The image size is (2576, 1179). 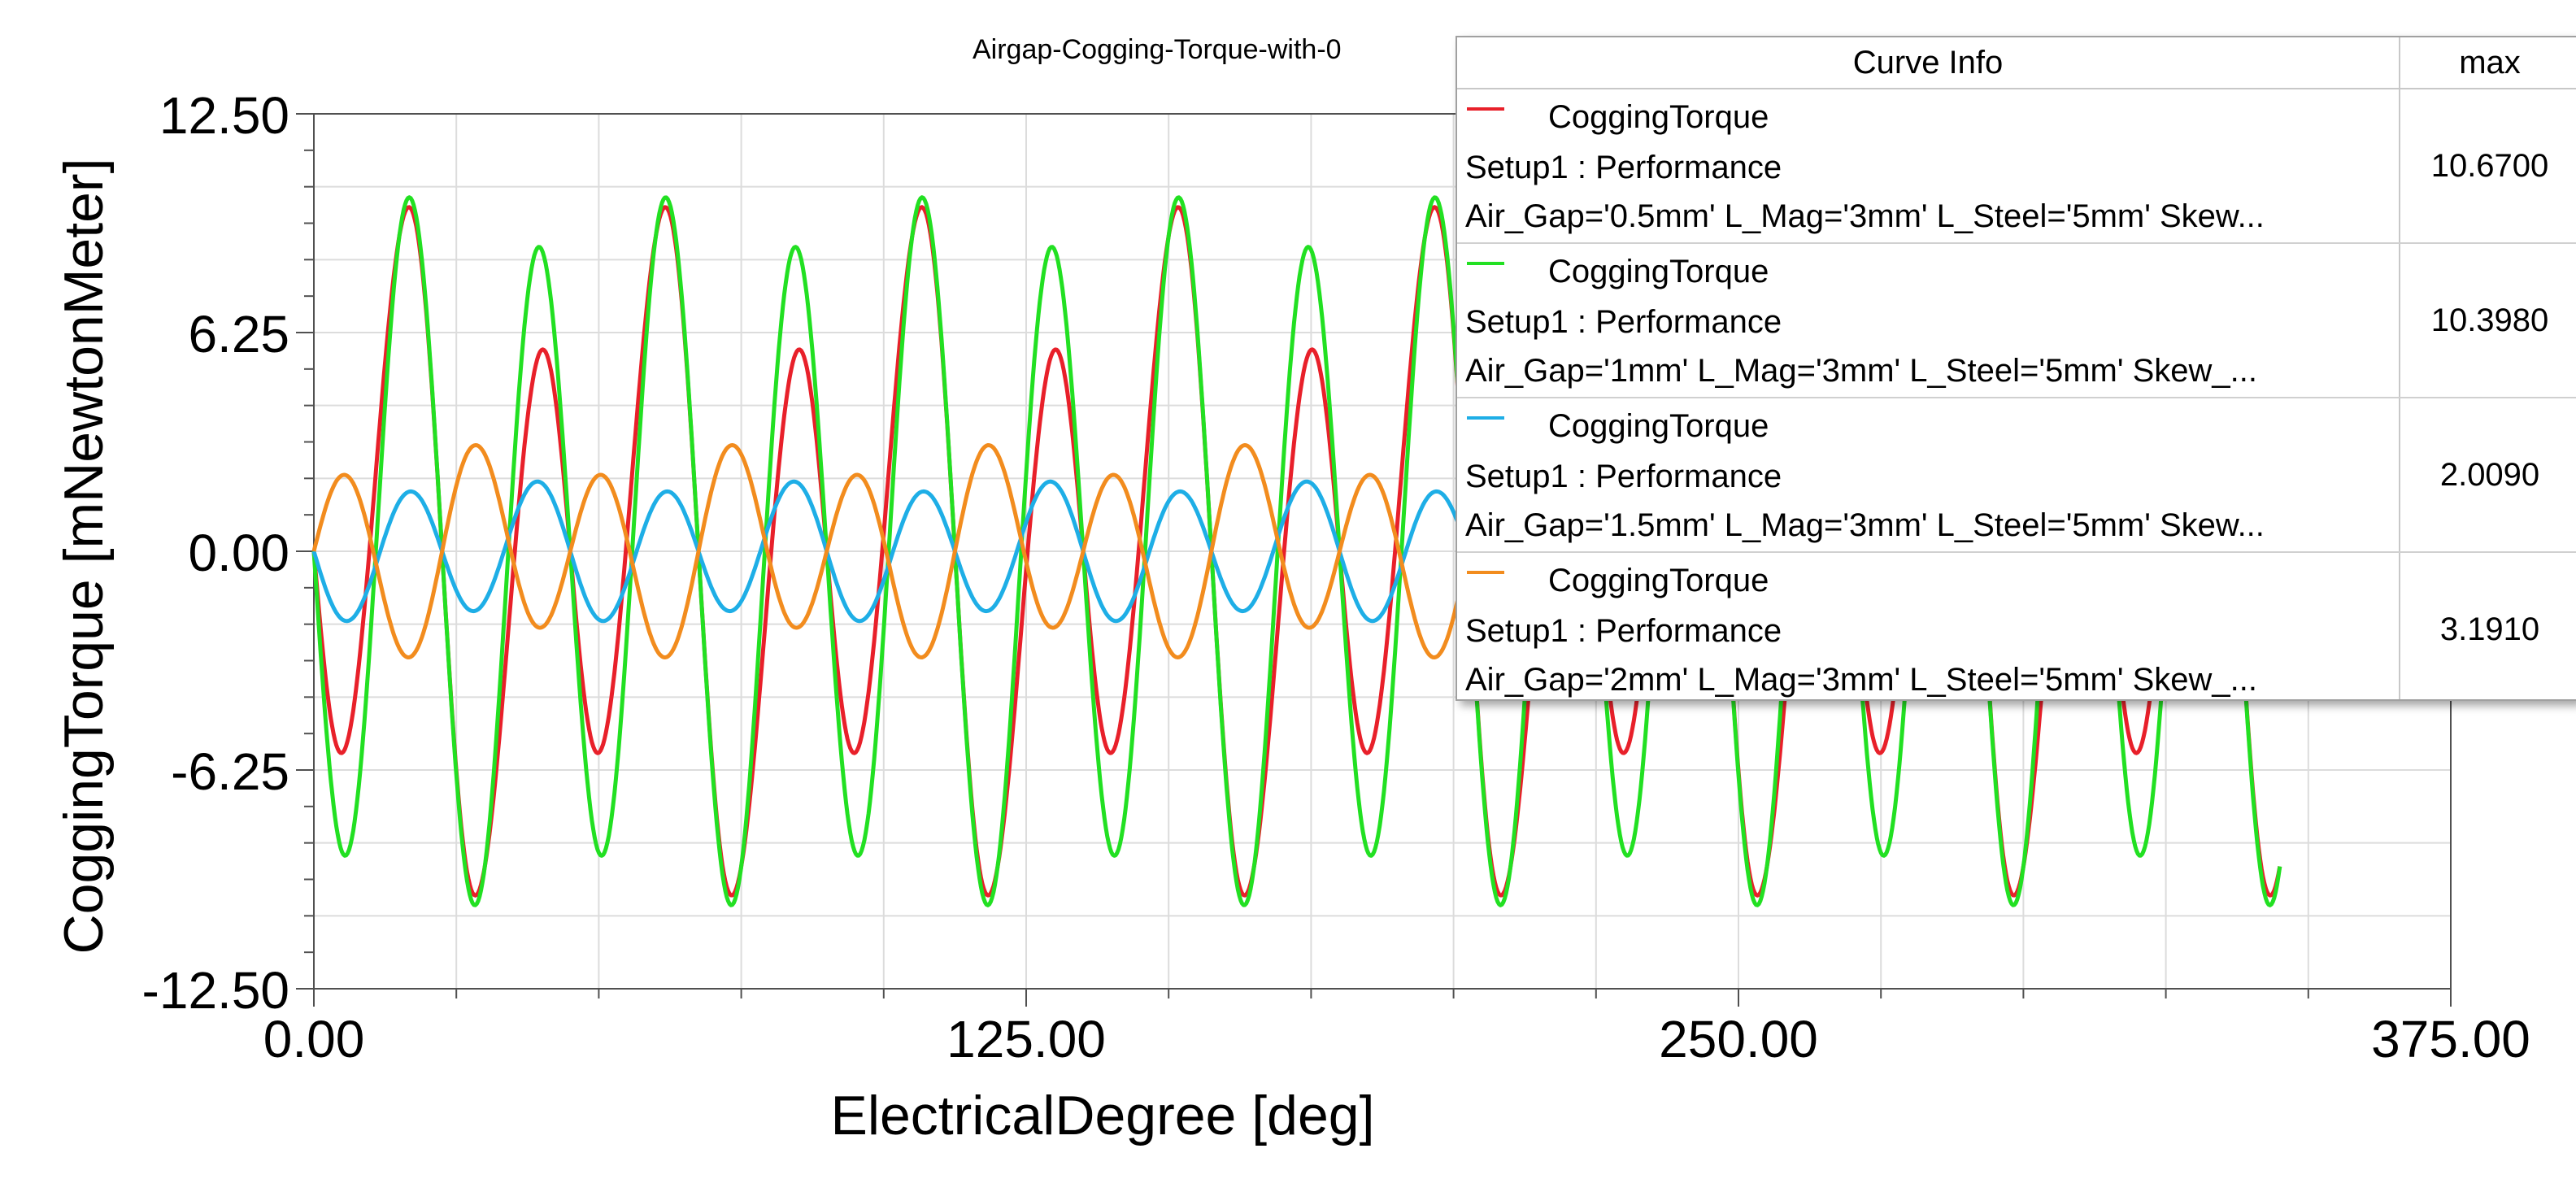 What do you see at coordinates (2490, 166) in the screenshot?
I see `legend-curve-max: 10.6700` at bounding box center [2490, 166].